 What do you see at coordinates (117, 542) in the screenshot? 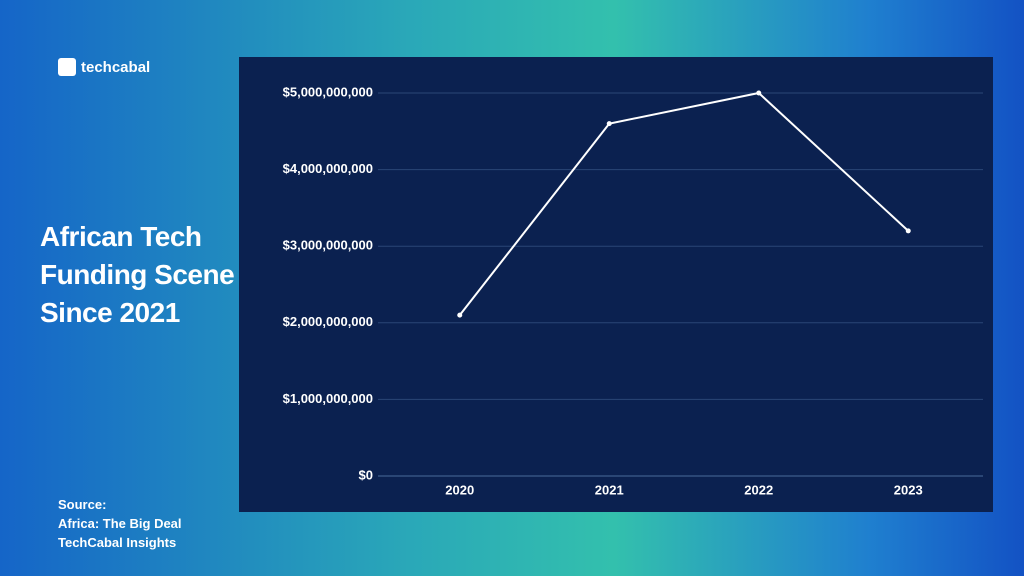
I see `source-item: TechCabal Insights` at bounding box center [117, 542].